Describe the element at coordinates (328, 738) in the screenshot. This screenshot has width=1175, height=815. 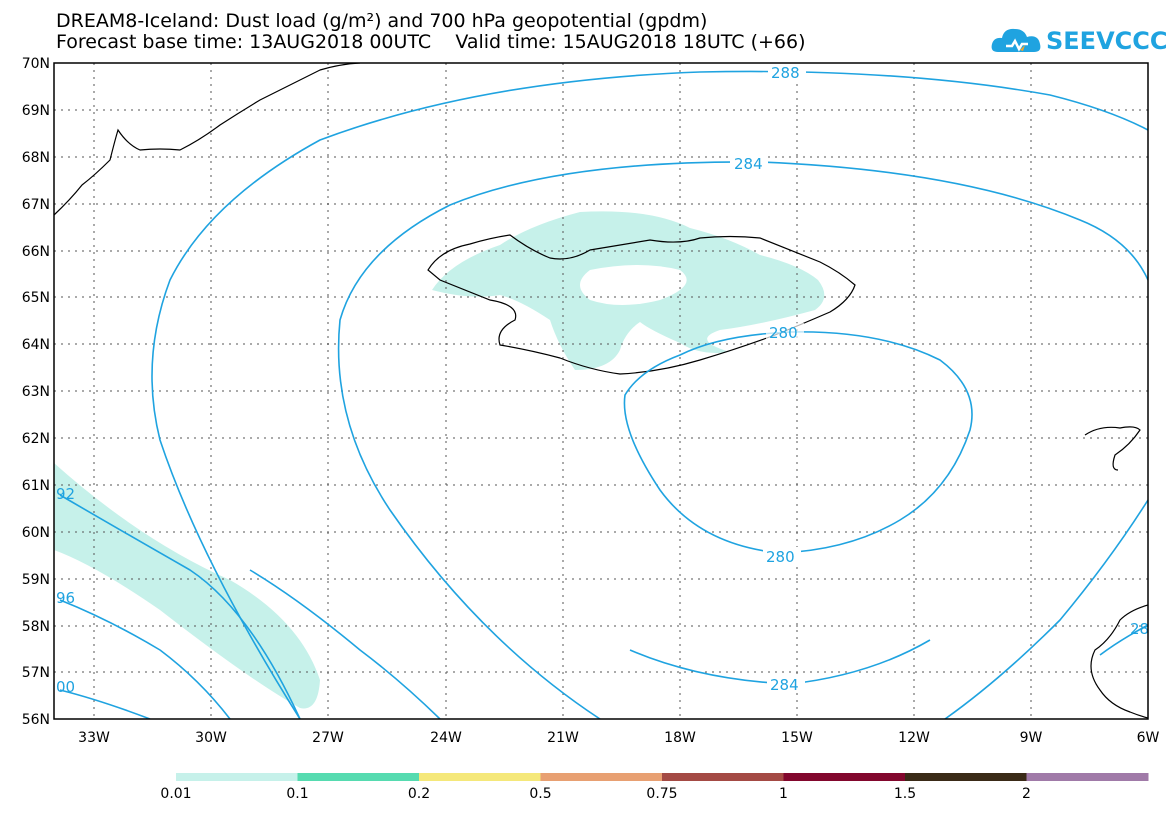
I see `lon-label: 27W` at that location.